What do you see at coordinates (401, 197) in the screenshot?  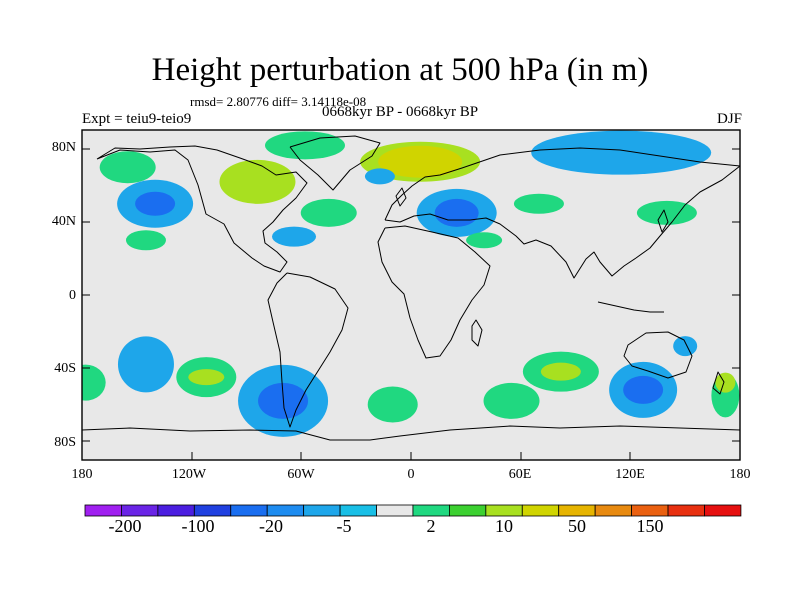 I see `coast-uk` at bounding box center [401, 197].